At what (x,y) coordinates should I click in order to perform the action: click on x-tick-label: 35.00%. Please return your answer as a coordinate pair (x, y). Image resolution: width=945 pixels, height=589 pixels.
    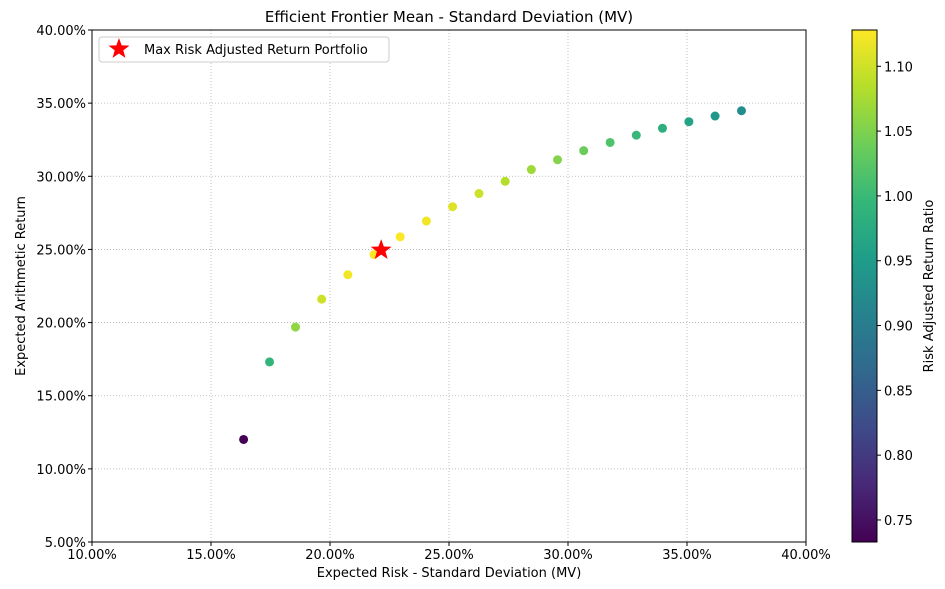
    Looking at the image, I should click on (687, 555).